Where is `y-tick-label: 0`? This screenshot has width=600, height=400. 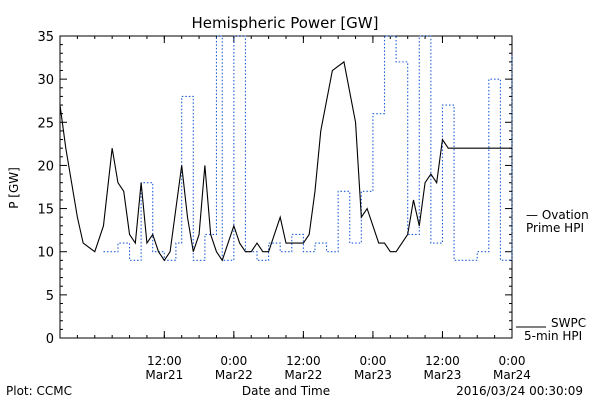 y-tick-label: 0 is located at coordinates (50, 339).